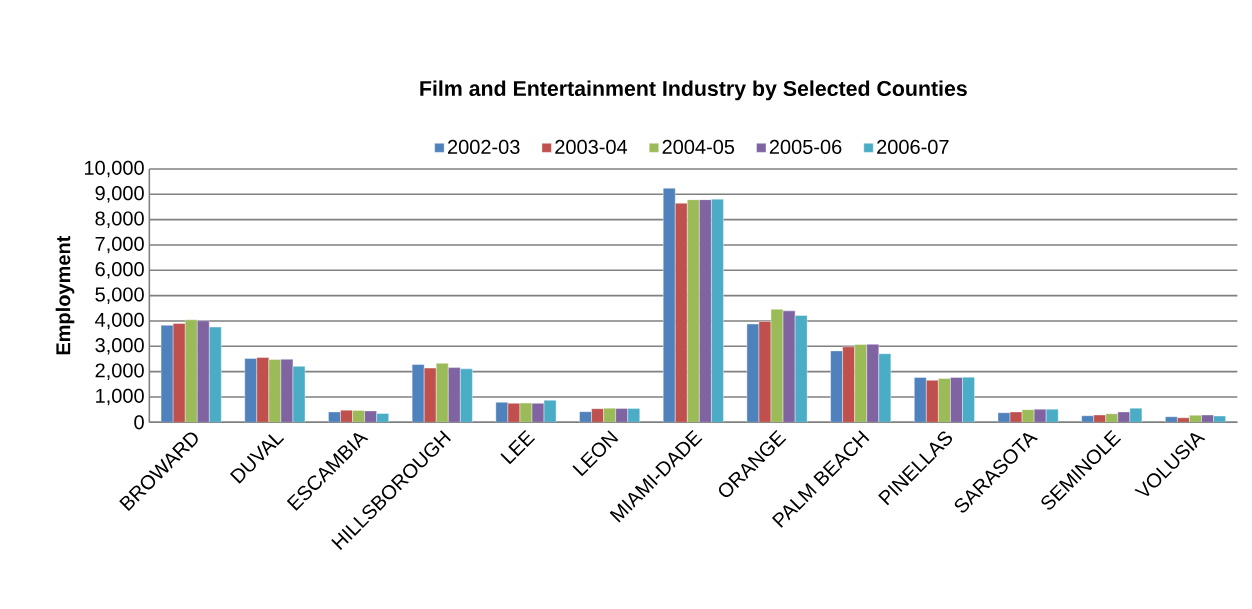  Describe the element at coordinates (119, 194) in the screenshot. I see `y-tick-label: 9,000` at that location.